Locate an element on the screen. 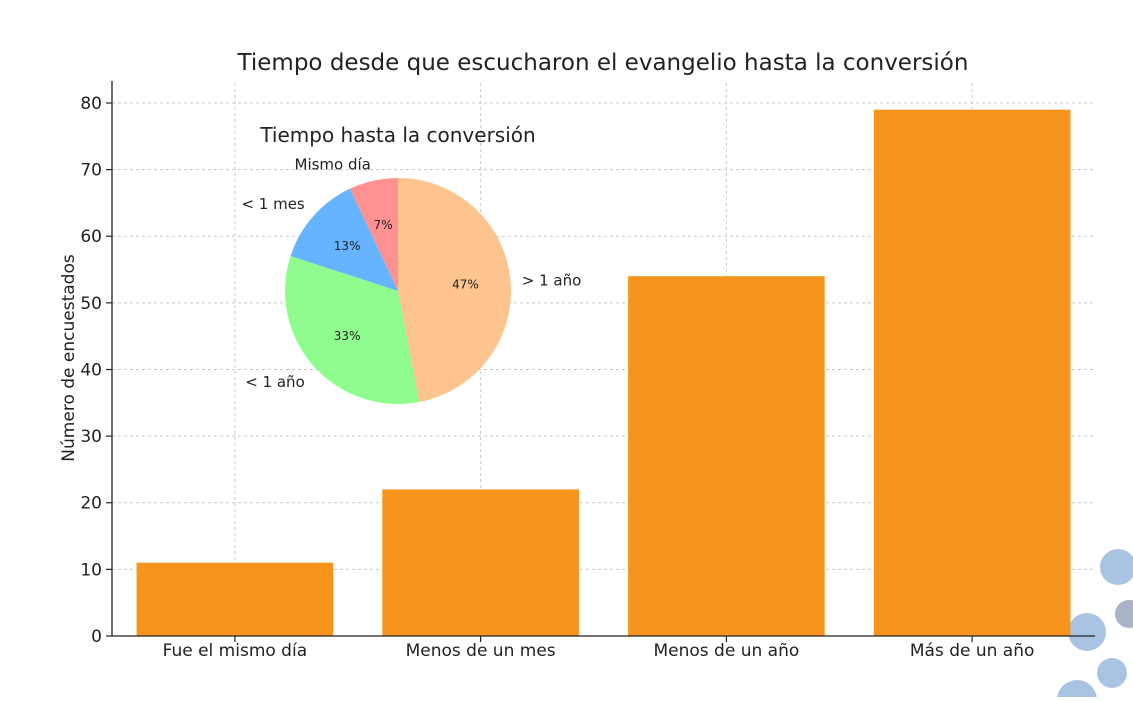 The height and width of the screenshot is (701, 1133). pie-slice-percent-label: 13% is located at coordinates (347, 246).